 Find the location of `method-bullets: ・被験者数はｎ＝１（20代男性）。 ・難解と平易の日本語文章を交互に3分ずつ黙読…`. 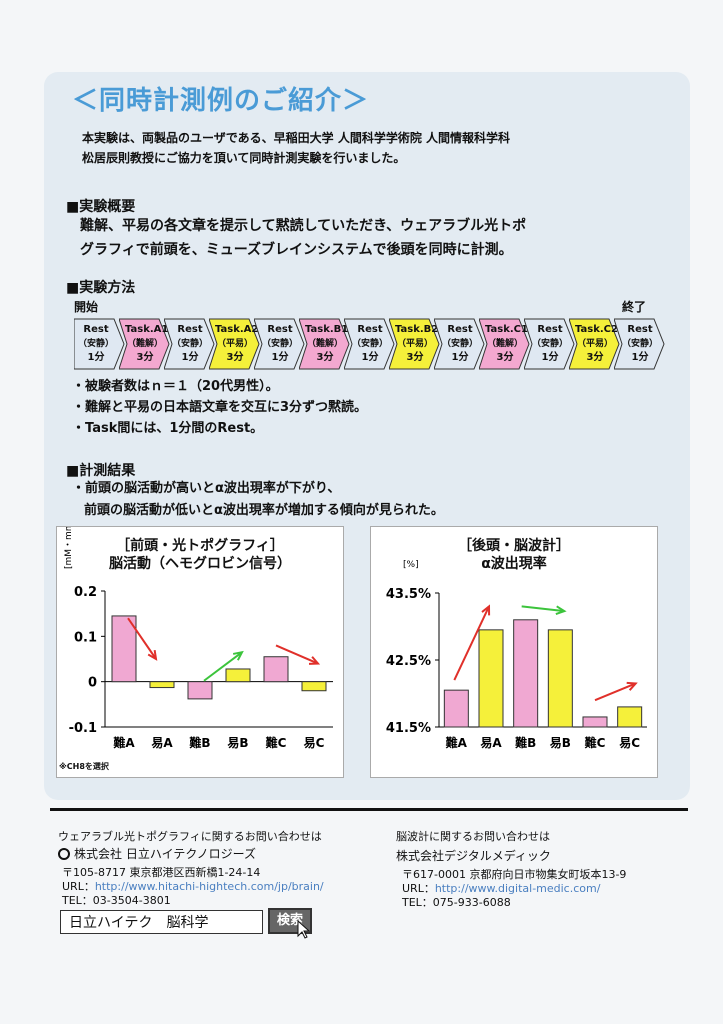

method-bullets: ・被験者数はｎ＝１（20代男性）。 ・難解と平易の日本語文章を交互に3分ずつ黙読… is located at coordinates (219, 407).